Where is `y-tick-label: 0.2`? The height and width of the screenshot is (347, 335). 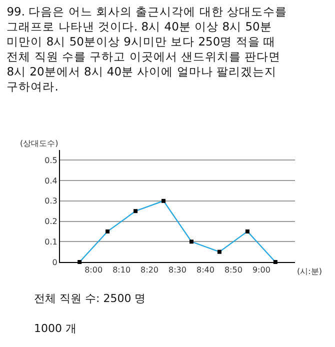 y-tick-label: 0.2 is located at coordinates (51, 221).